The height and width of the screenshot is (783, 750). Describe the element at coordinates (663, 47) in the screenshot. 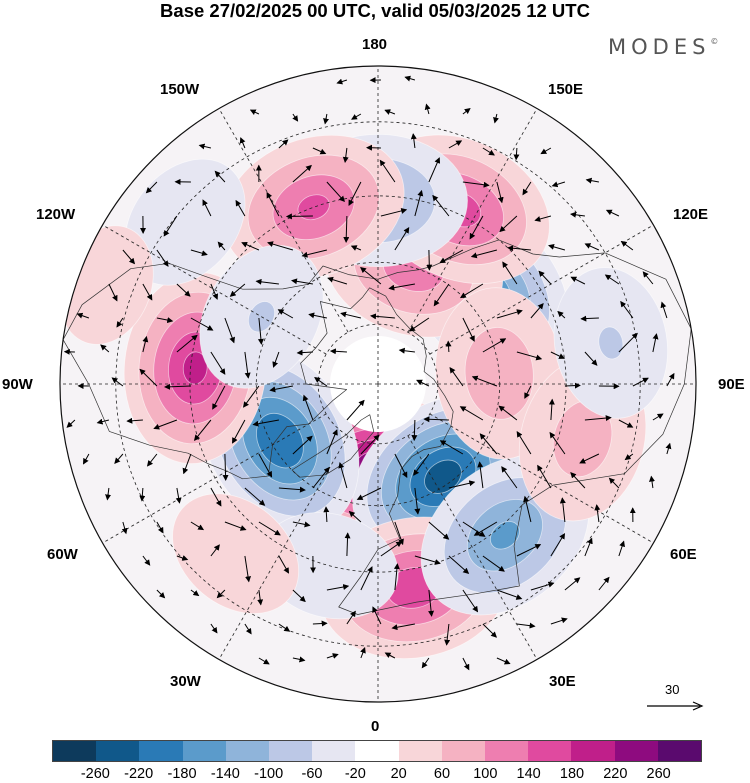

I see `modes-logo: MODES©` at that location.